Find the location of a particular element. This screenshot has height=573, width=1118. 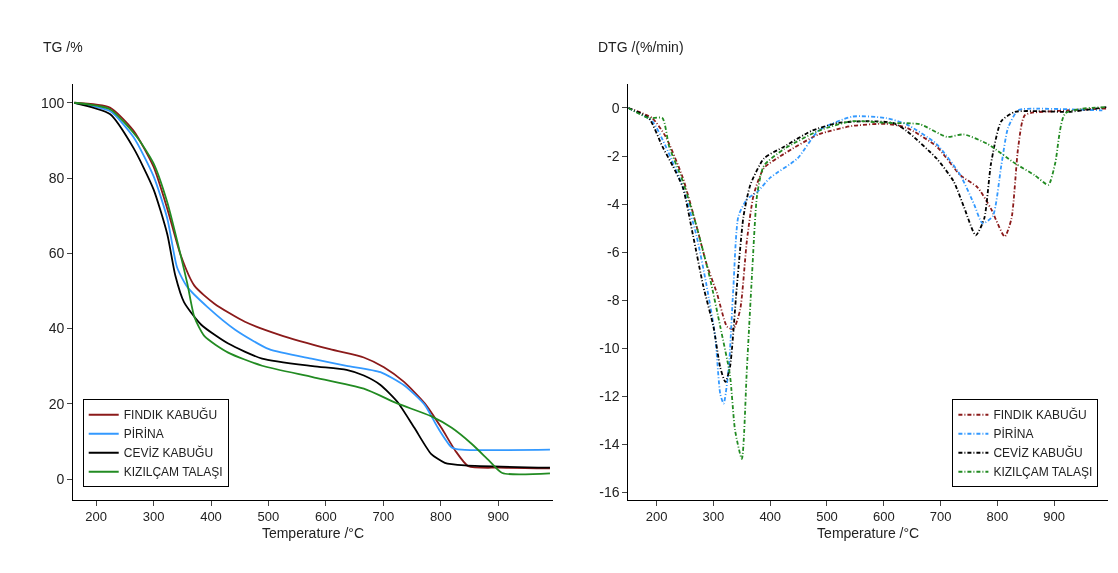

y-tick-label: 20 is located at coordinates (56, 403).